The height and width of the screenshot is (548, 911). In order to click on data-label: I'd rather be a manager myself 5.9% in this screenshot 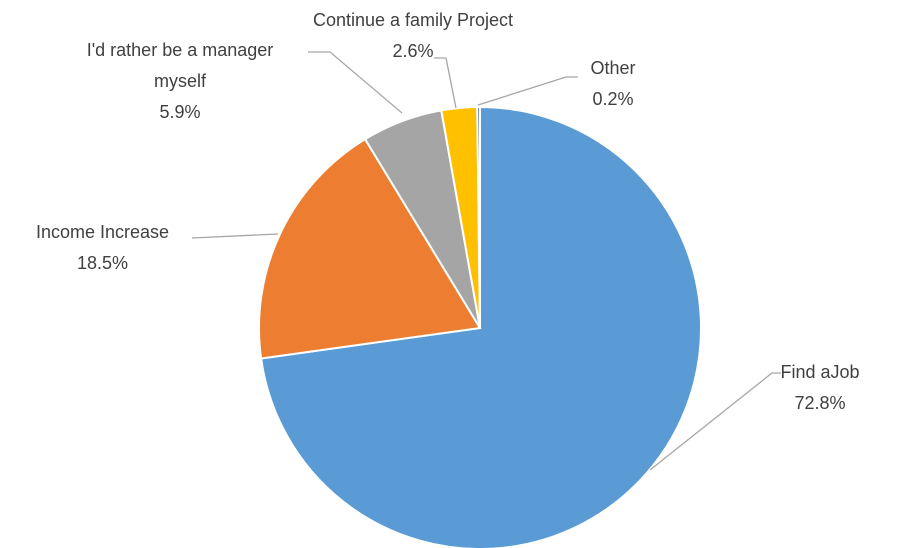, I will do `click(180, 81)`.